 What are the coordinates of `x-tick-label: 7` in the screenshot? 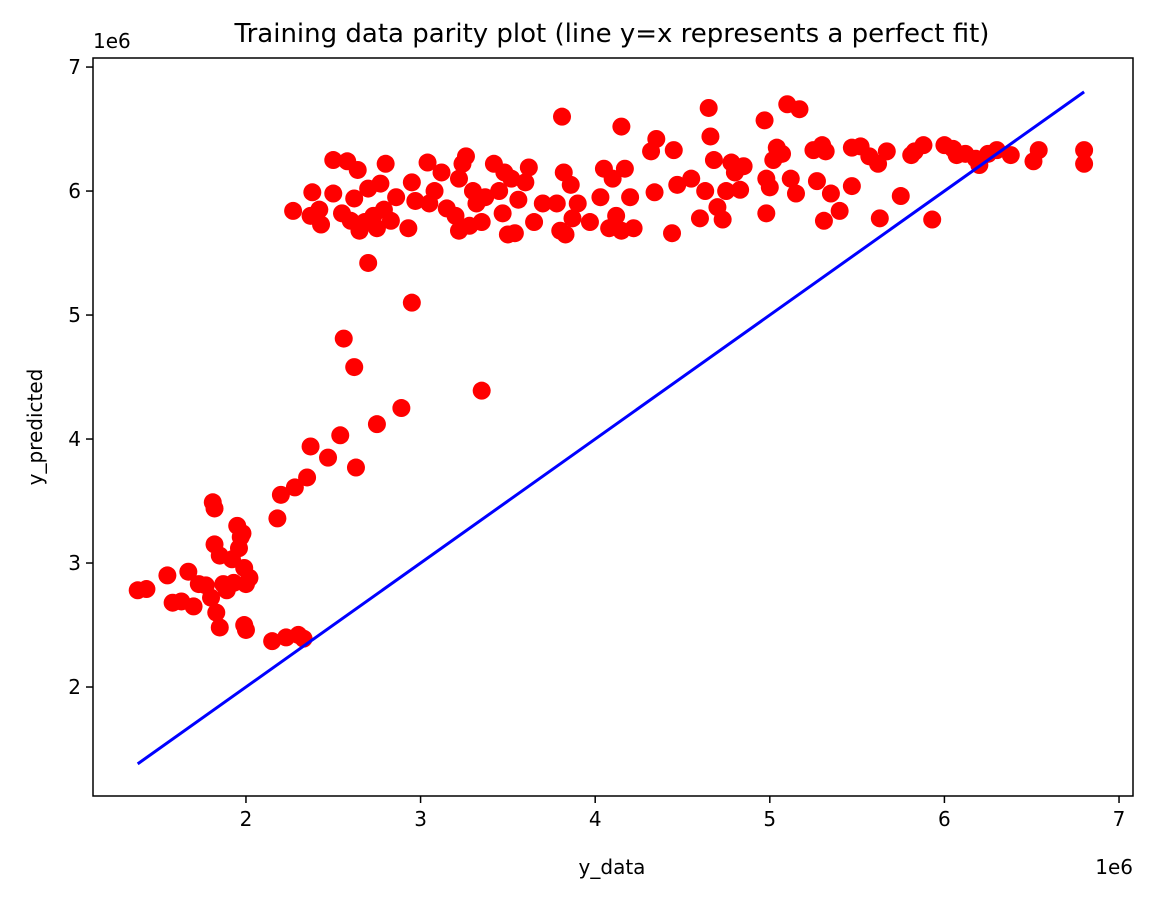 It's located at (1119, 819).